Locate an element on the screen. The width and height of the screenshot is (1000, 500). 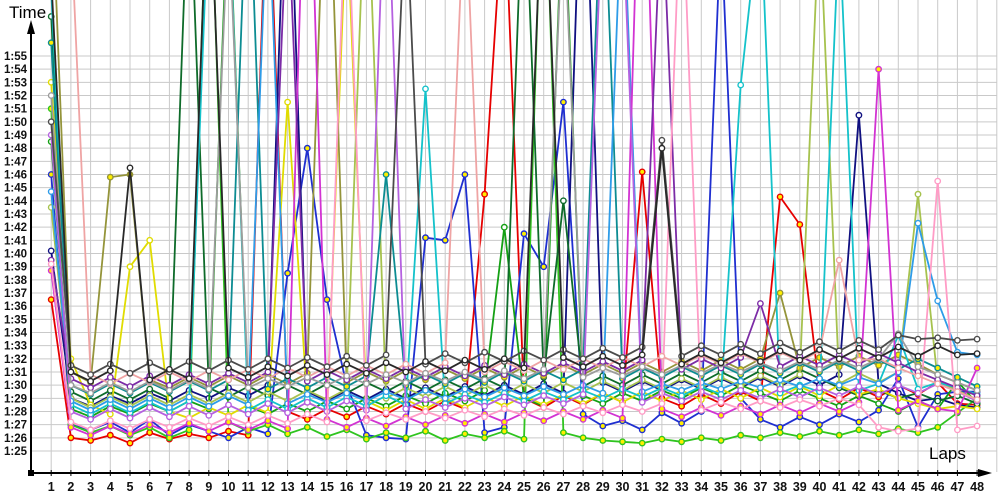
x-tick-label: 40 is located at coordinates (820, 487).